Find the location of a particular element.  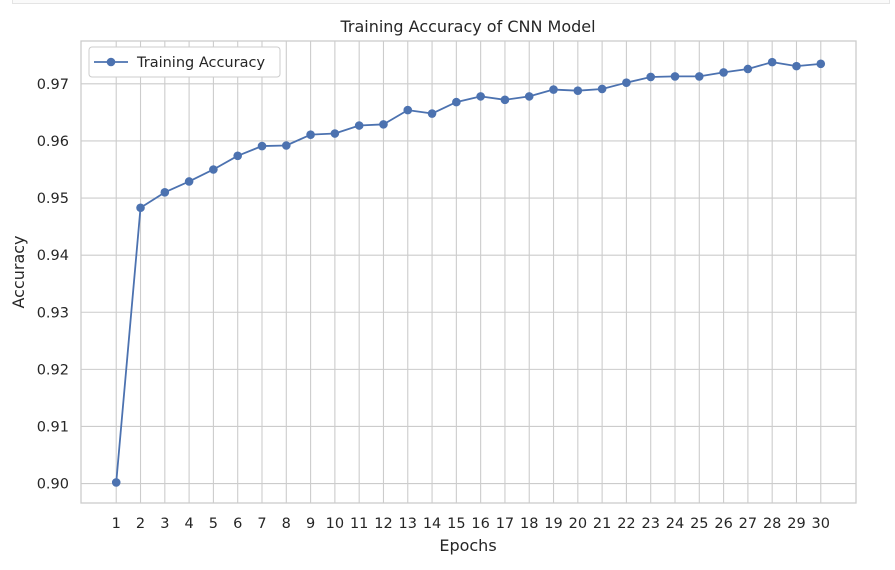

x-tick-label: 24 is located at coordinates (675, 524).